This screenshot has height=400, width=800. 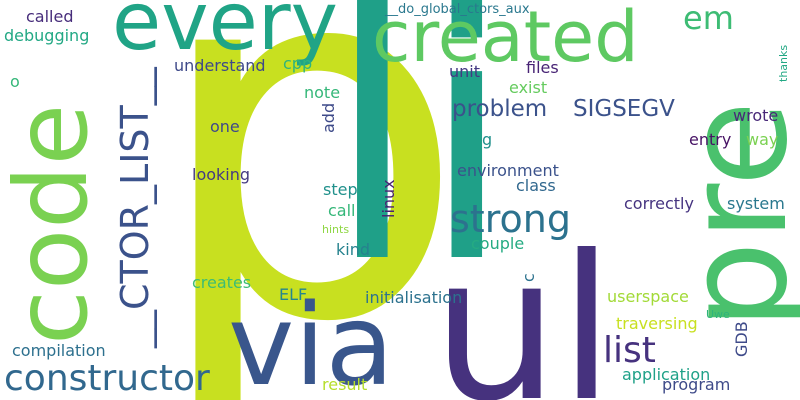 What do you see at coordinates (629, 350) in the screenshot?
I see `word-list: list` at bounding box center [629, 350].